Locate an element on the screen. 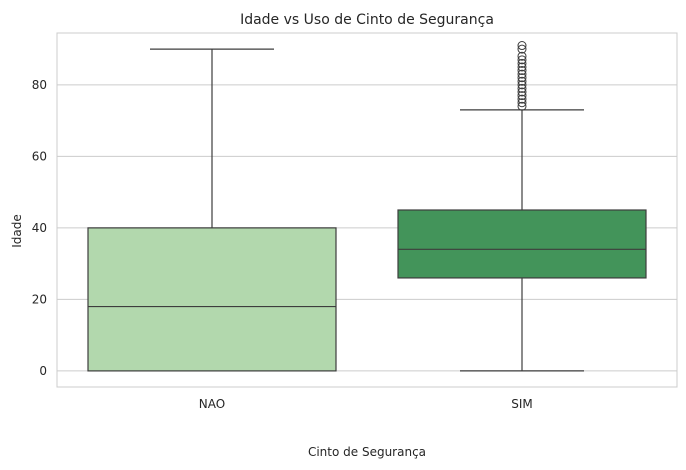 Image resolution: width=686 pixels, height=470 pixels. y-tick-label-40: 40 is located at coordinates (39, 228).